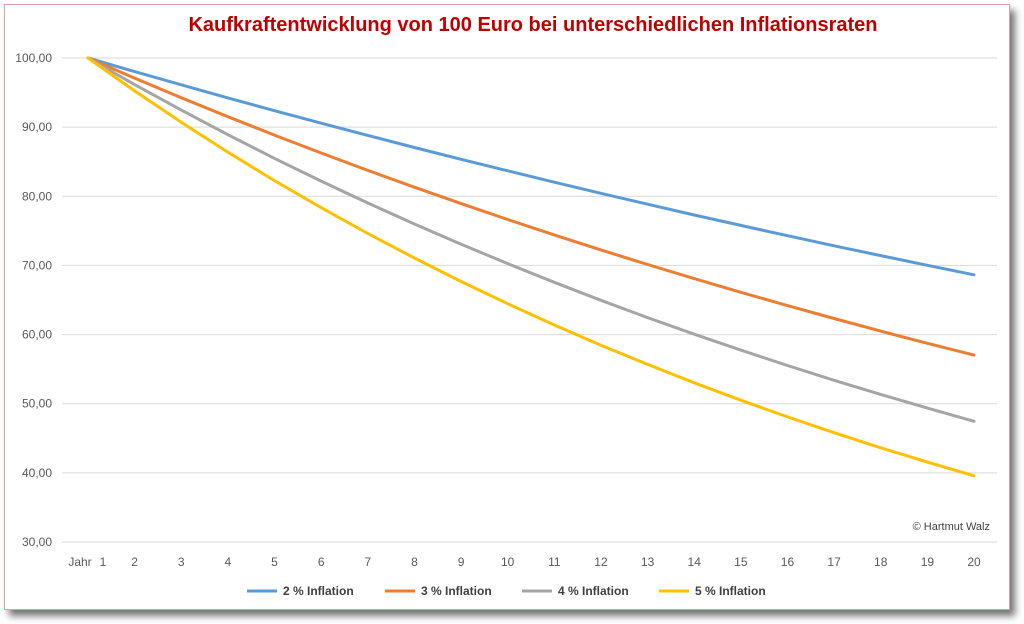  Describe the element at coordinates (881, 562) in the screenshot. I see `x-tick-label: 18` at that location.